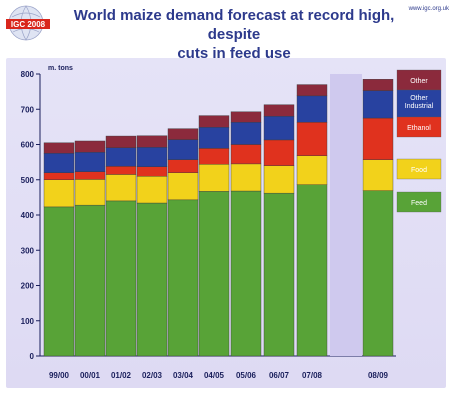  Describe the element at coordinates (428, 9) in the screenshot. I see `source-url: www.igc.org.uk` at that location.